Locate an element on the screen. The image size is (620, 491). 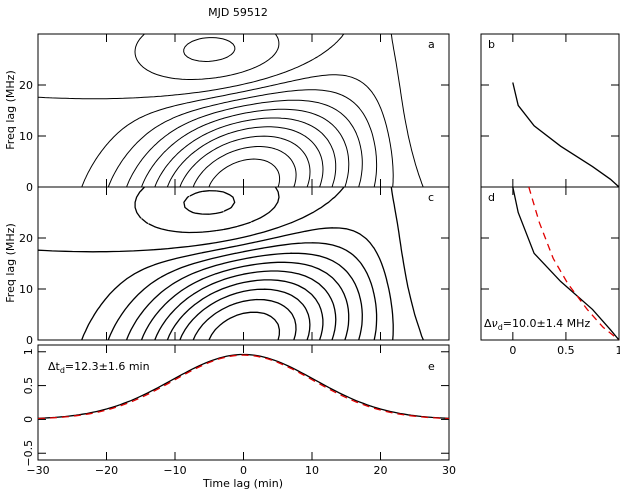
panel-label-c: c is located at coordinates (431, 197).